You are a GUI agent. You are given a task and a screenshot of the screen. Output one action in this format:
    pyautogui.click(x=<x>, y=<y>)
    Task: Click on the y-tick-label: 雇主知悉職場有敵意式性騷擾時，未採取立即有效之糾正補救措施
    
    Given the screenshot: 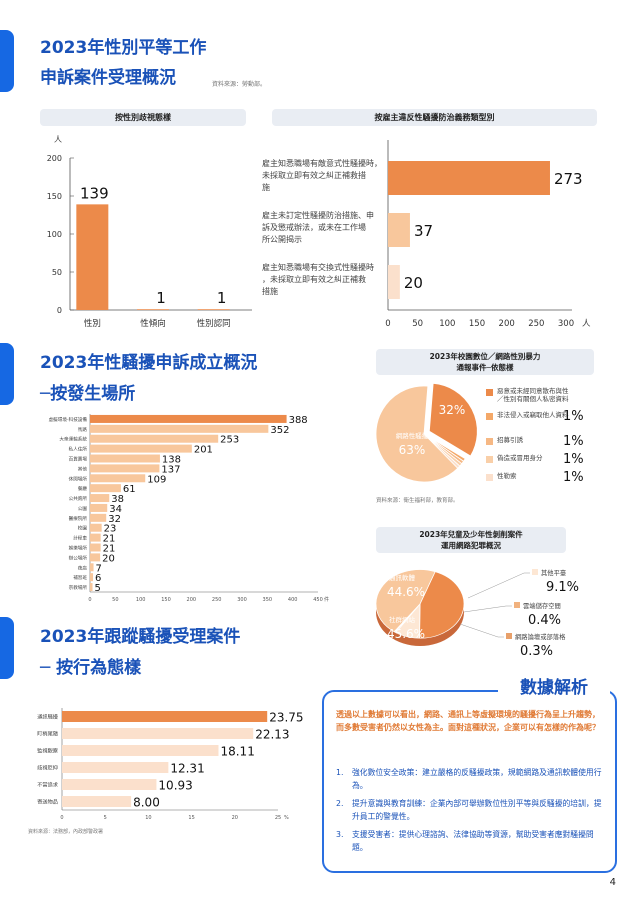 What is the action you would take?
    pyautogui.click(x=322, y=175)
    